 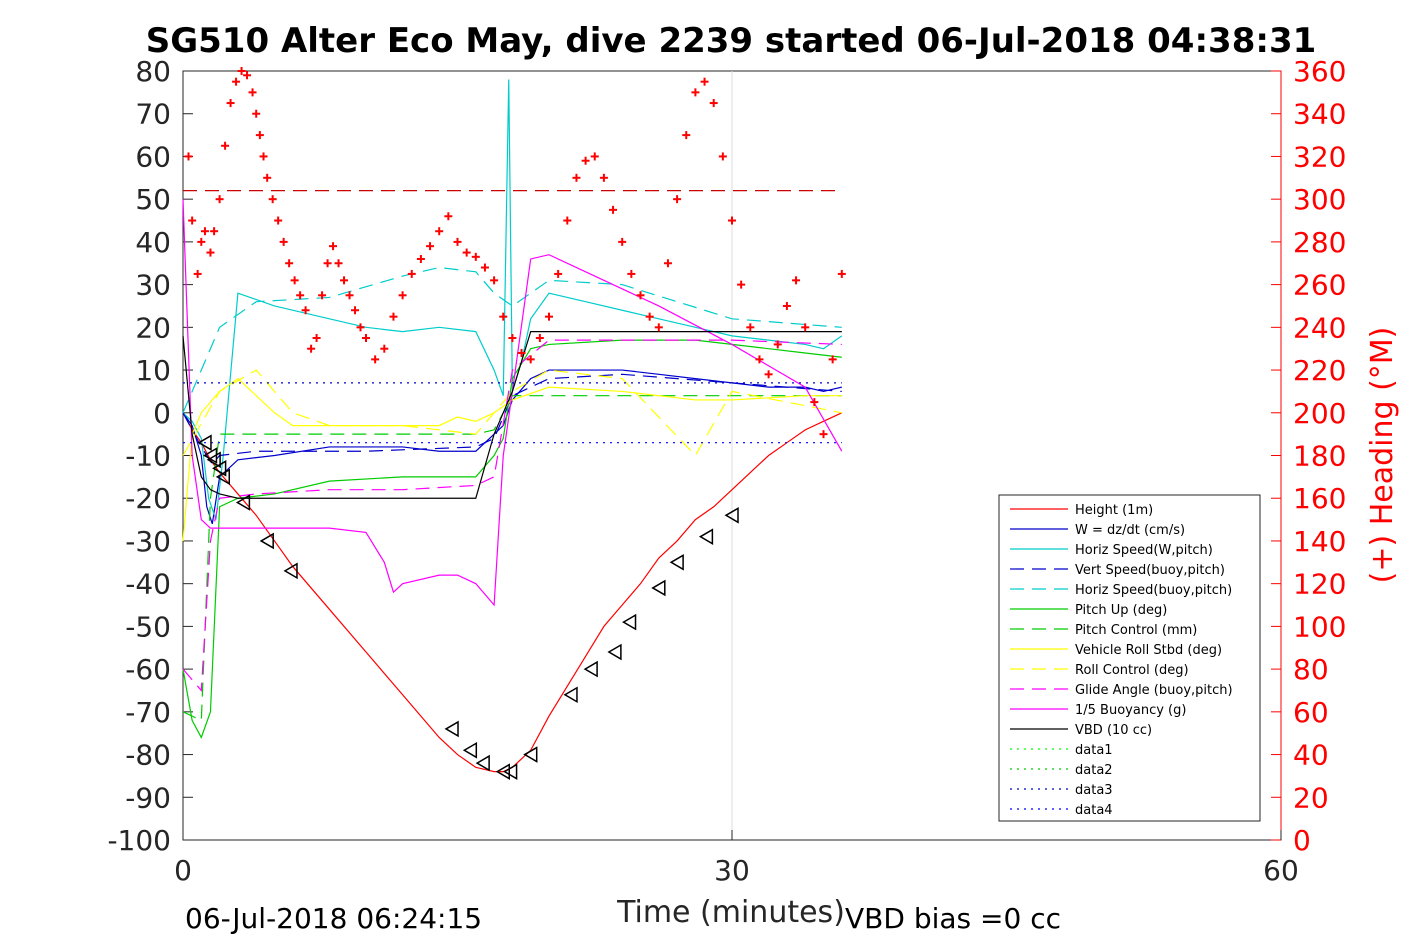 I want to click on y-tick-label: -60, so click(x=148, y=669).